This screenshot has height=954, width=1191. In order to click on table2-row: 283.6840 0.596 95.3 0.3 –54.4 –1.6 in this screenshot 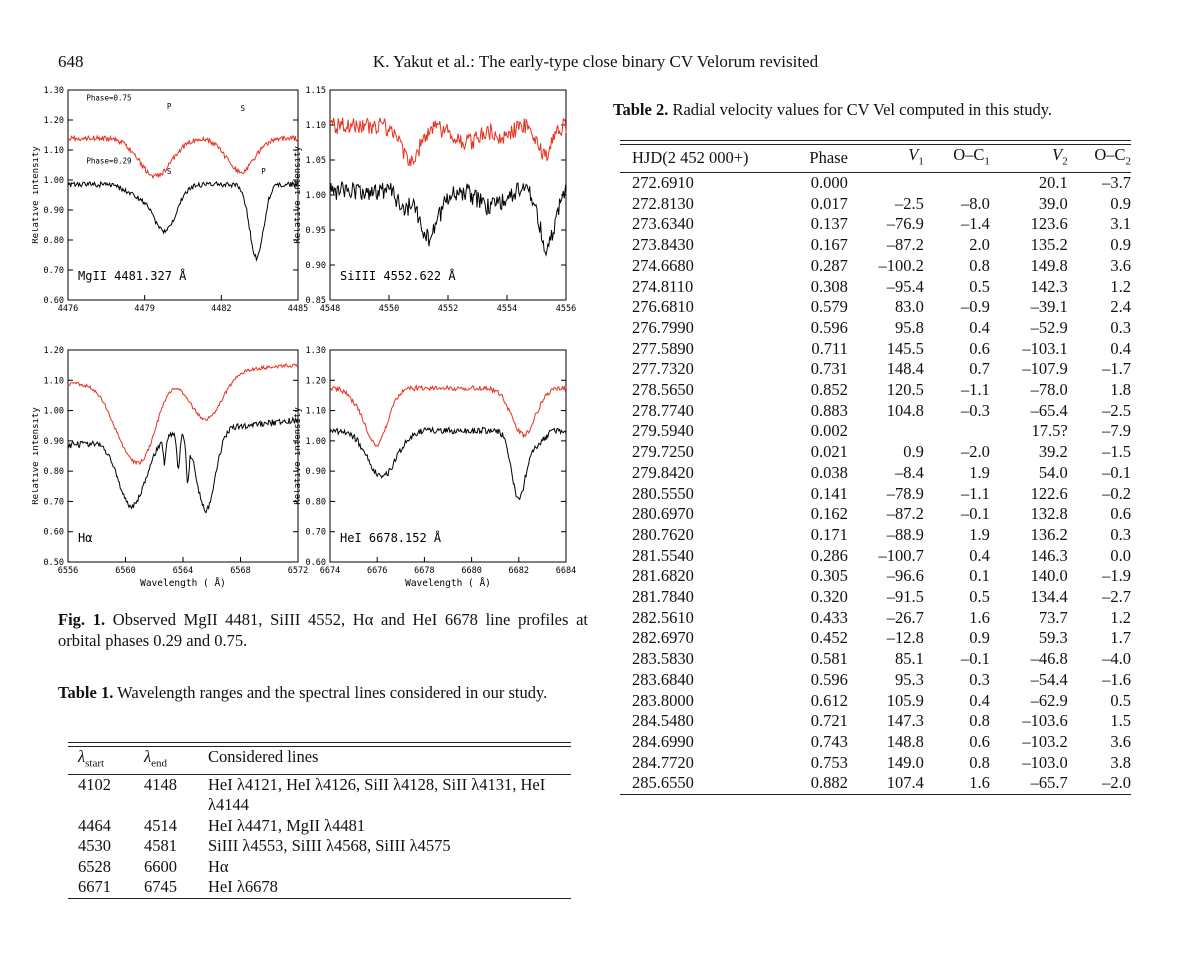, I will do `click(875, 680)`.